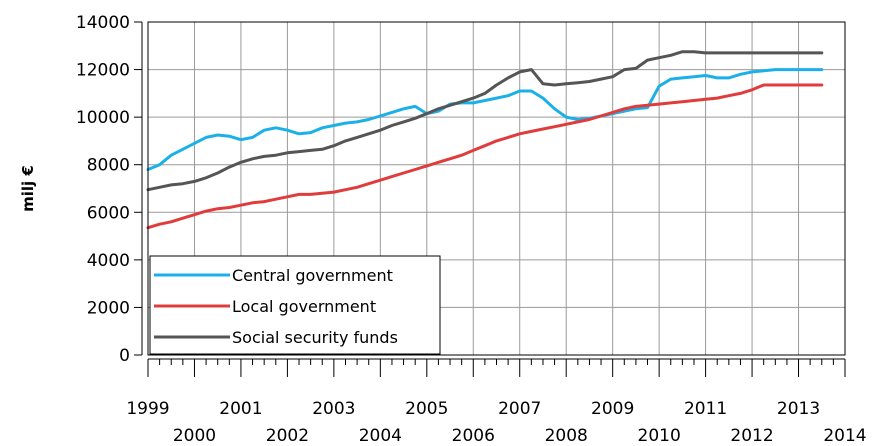 Image resolution: width=893 pixels, height=446 pixels. Describe the element at coordinates (751, 436) in the screenshot. I see `x-tick-label: 2012` at that location.